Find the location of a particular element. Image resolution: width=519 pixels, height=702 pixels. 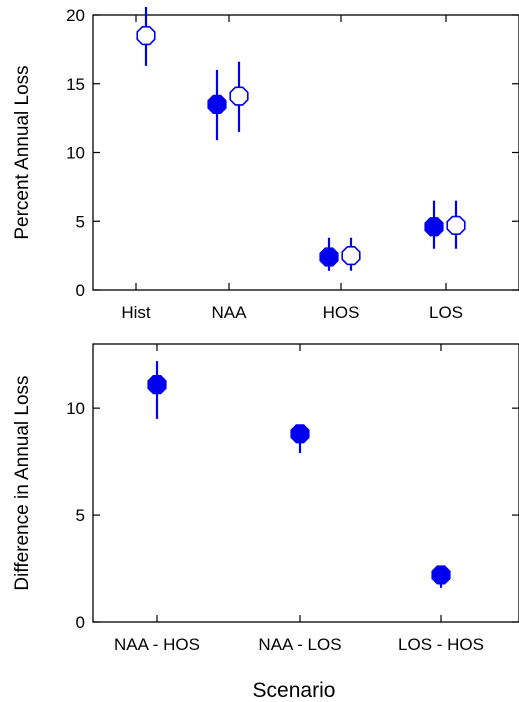

x-tick-label: HOS is located at coordinates (341, 312).